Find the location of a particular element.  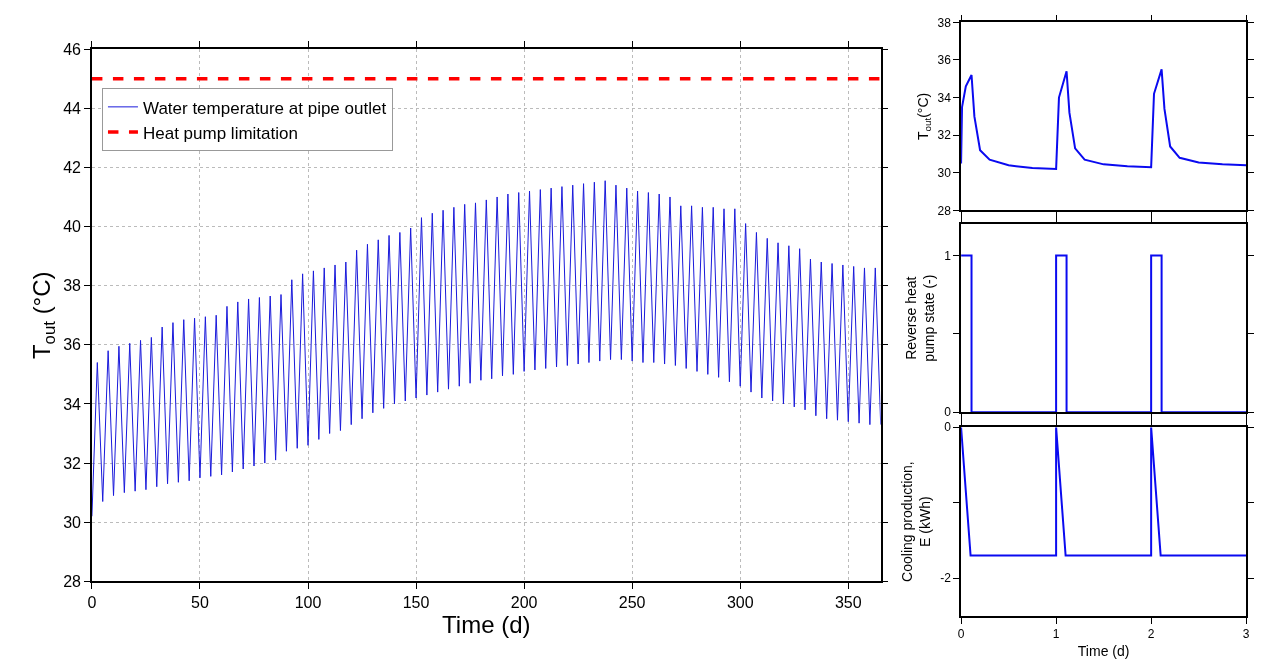

y-tick-label: 1 is located at coordinates (948, 255).